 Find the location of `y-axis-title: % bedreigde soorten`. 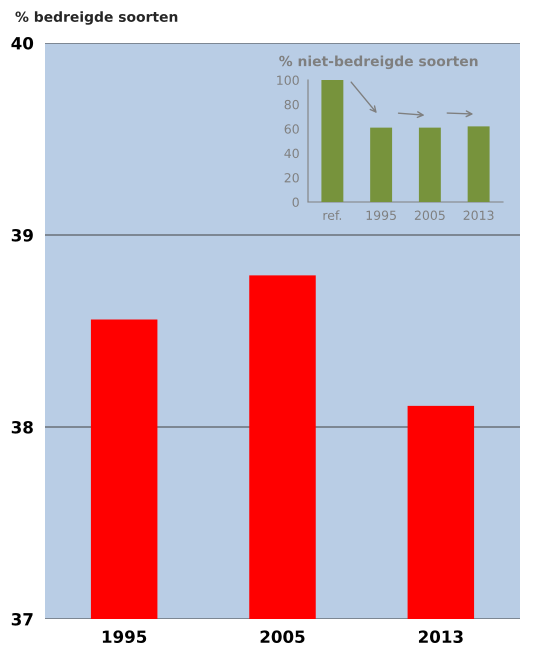

y-axis-title: % bedreigde soorten is located at coordinates (96, 18).